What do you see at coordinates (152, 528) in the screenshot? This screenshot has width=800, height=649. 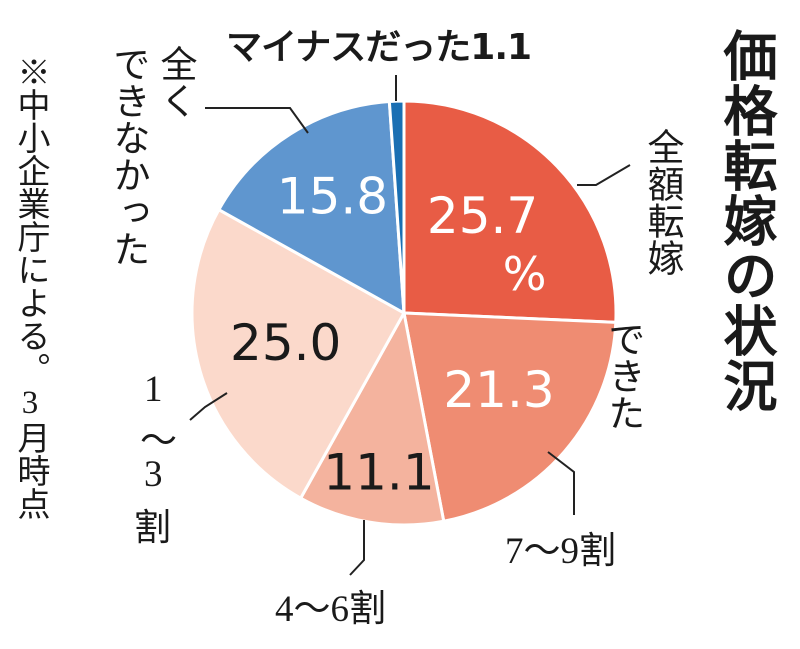 I see `label-1-3-d: 割` at bounding box center [152, 528].